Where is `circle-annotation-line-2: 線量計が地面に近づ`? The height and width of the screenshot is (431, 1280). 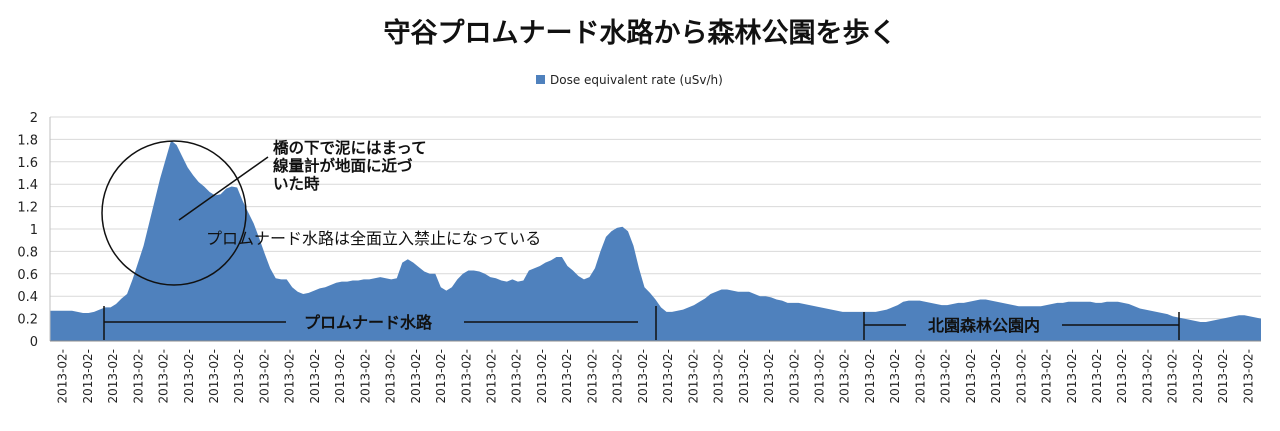 circle-annotation-line-2: 線量計が地面に近づ is located at coordinates (343, 165).